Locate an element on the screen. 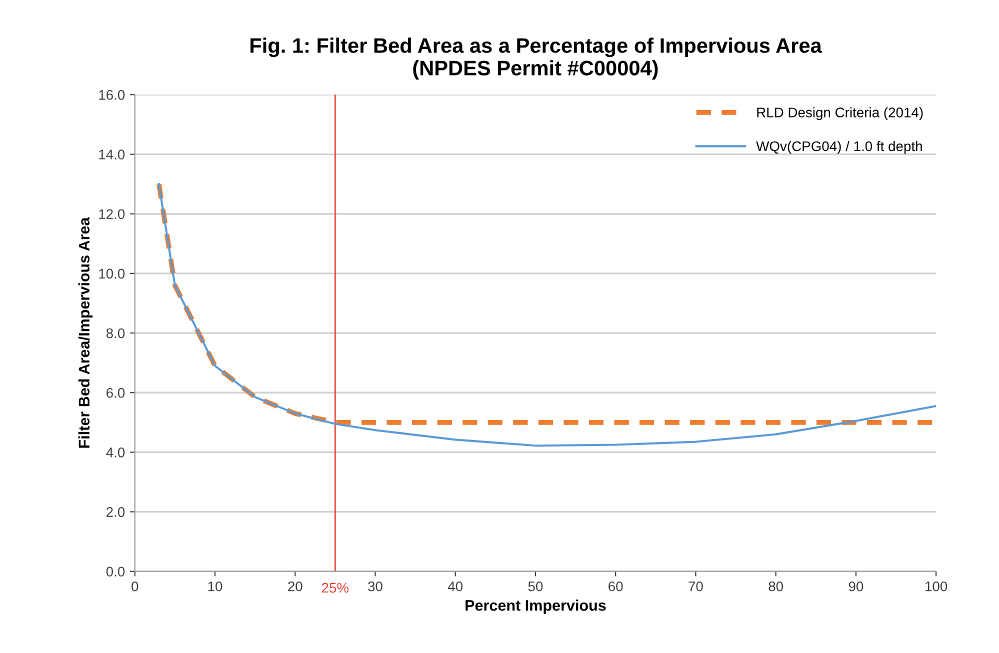 This screenshot has width=999, height=653. y-tick-label: 14.0 is located at coordinates (112, 155).